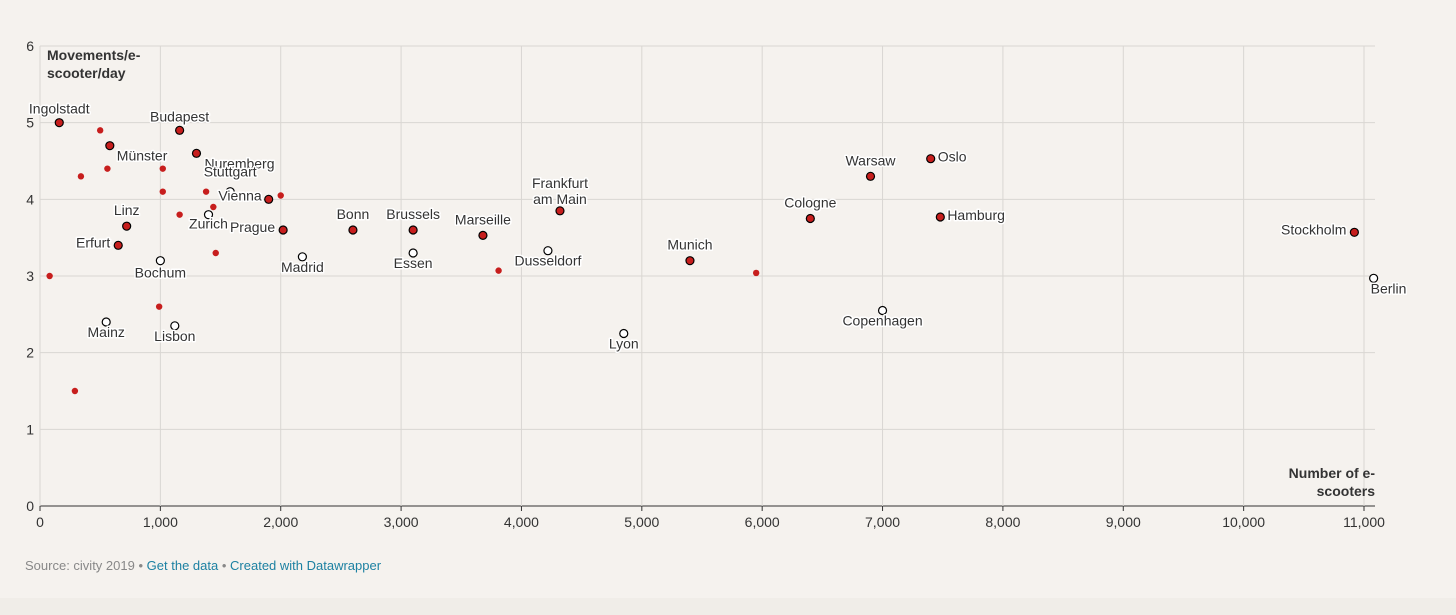  What do you see at coordinates (302, 267) in the screenshot?
I see `point-label-madrid: Madrid` at bounding box center [302, 267].